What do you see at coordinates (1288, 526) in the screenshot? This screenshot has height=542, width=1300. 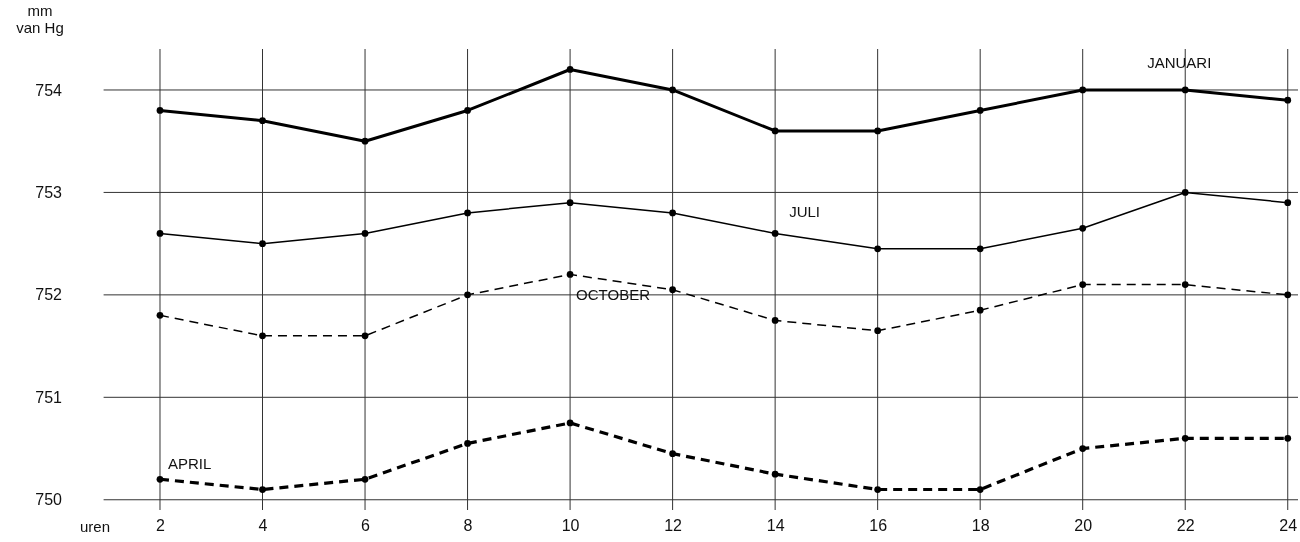 I see `x-tick-label: 24` at bounding box center [1288, 526].